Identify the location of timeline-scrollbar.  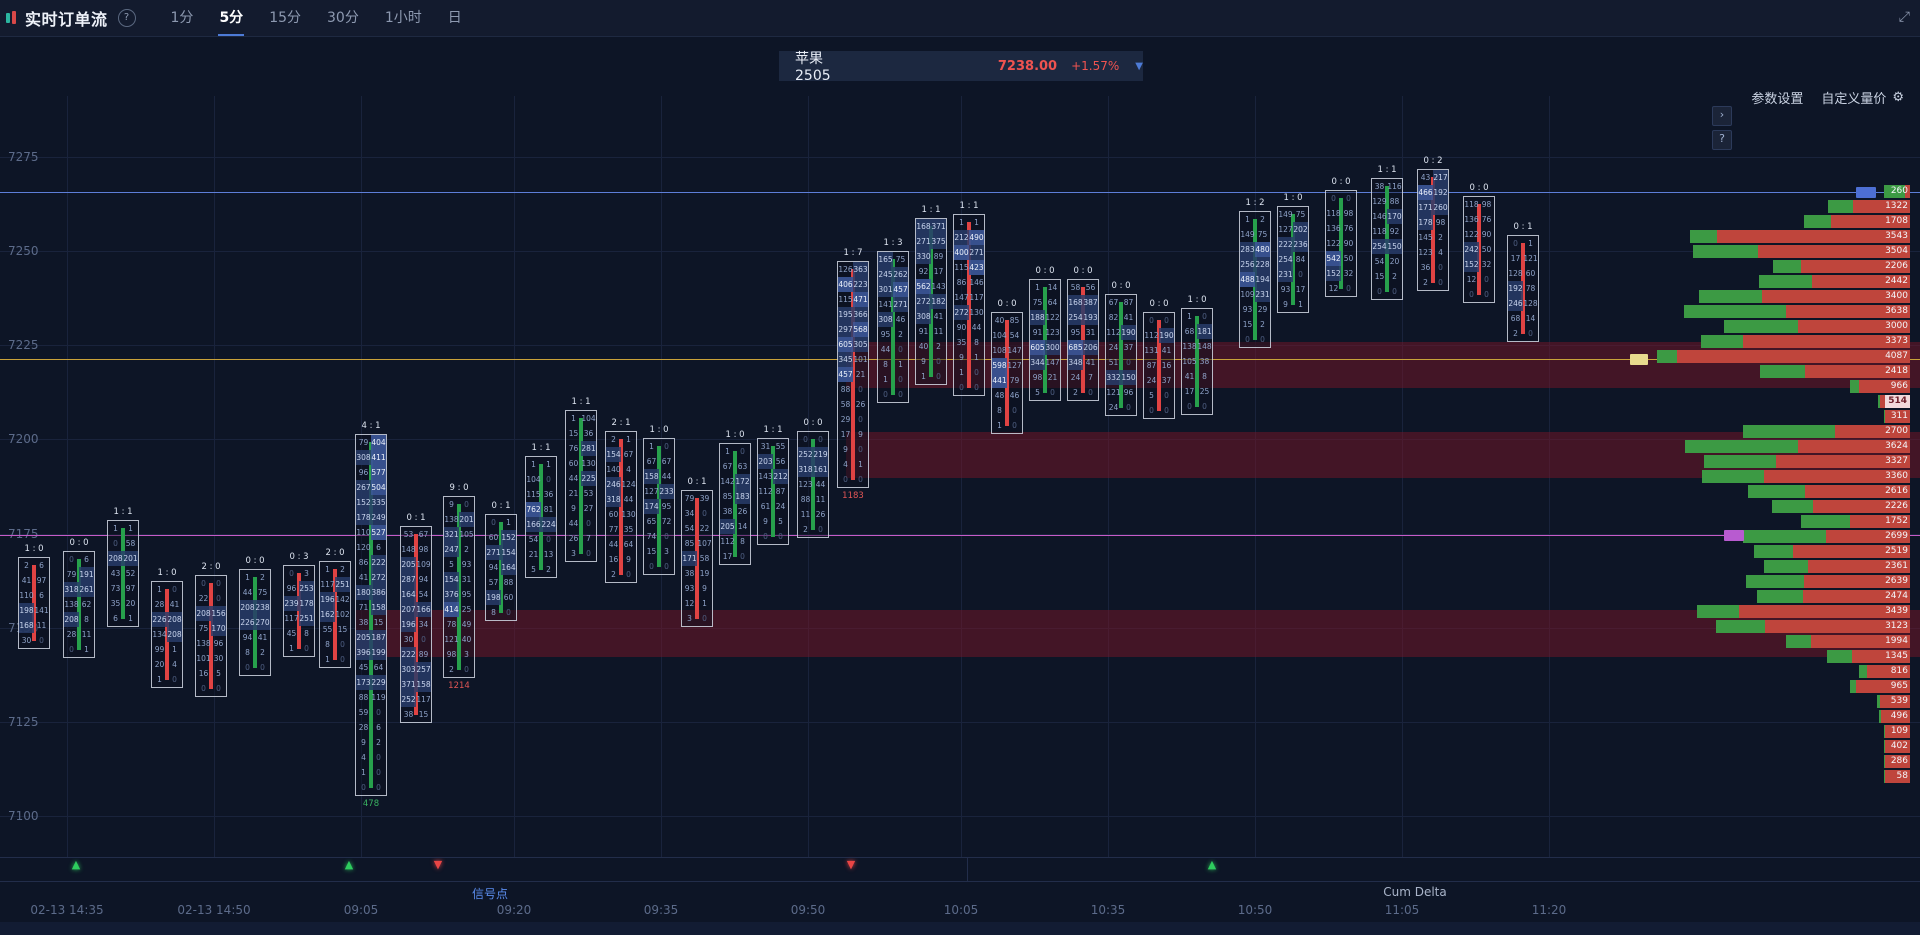
(960, 928).